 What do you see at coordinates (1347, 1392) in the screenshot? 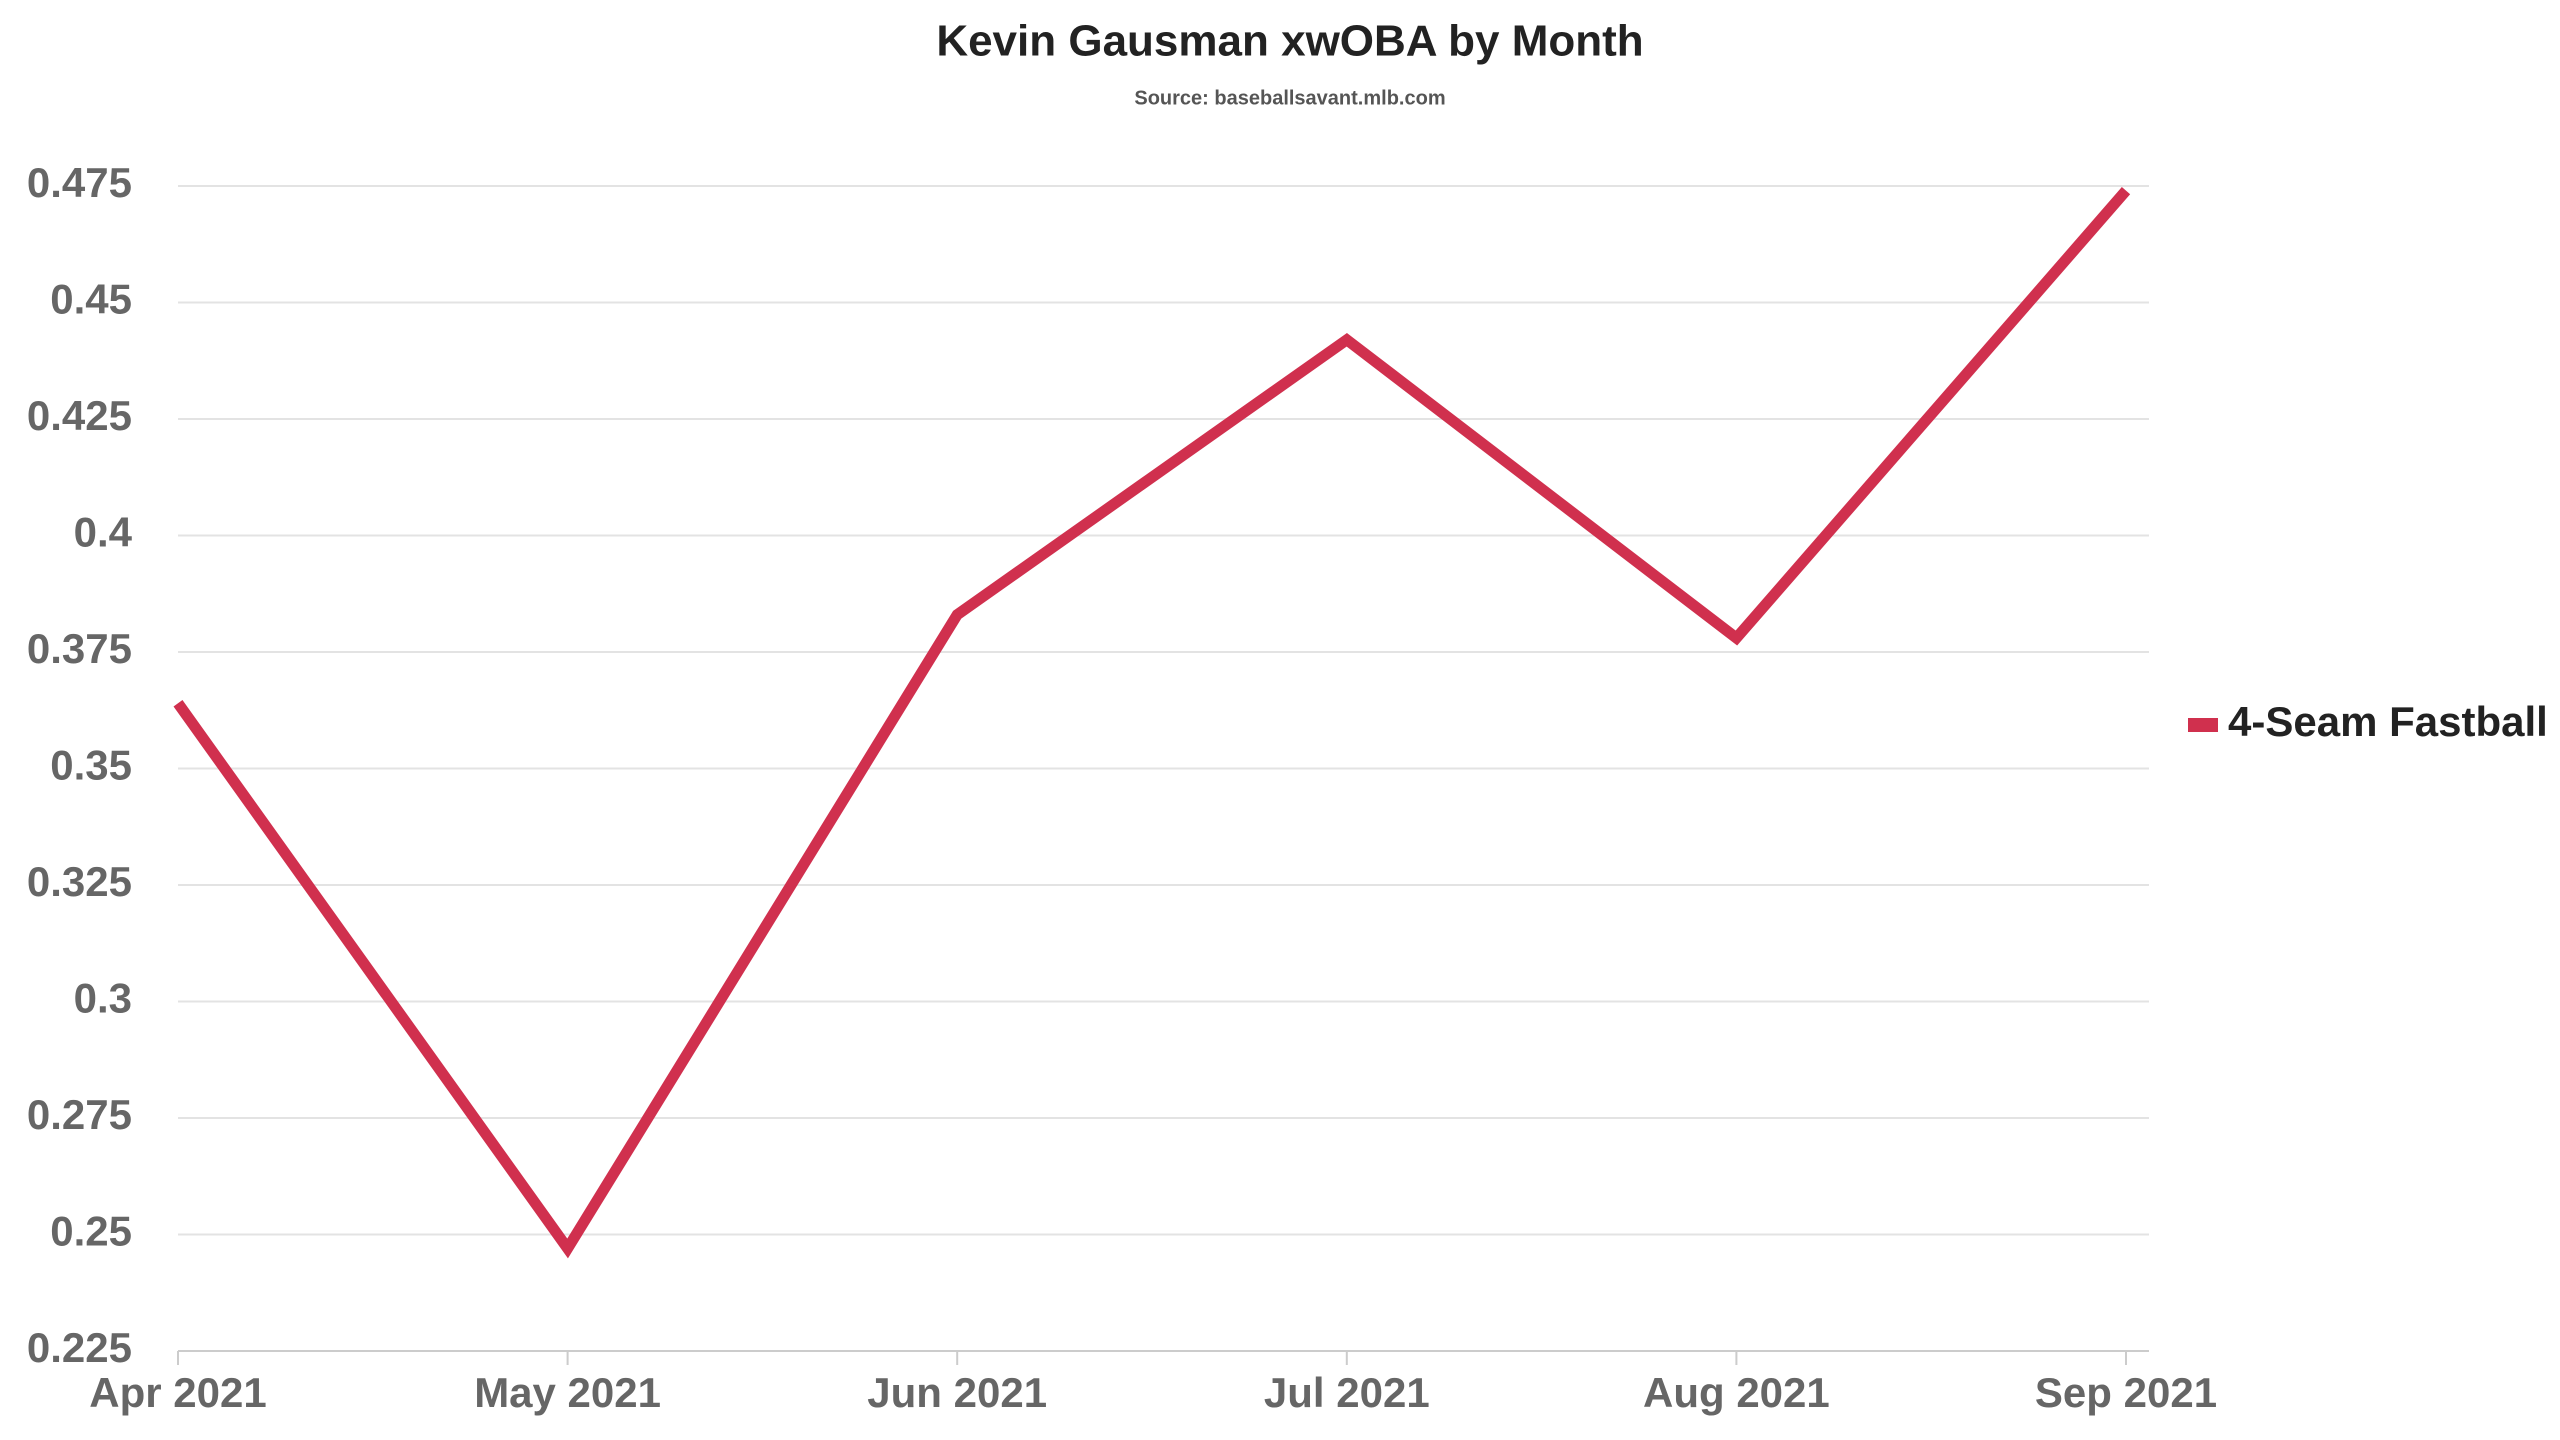
I see `x-tick-label: Jul 2021` at bounding box center [1347, 1392].